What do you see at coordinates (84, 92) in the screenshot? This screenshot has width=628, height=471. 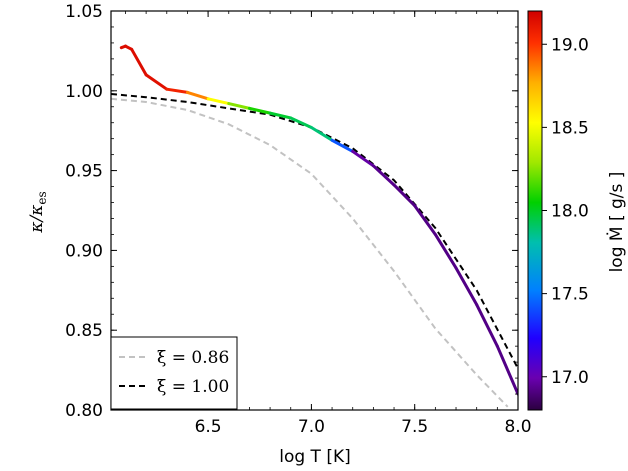 I see `y-tick-label: 1.00` at bounding box center [84, 92].